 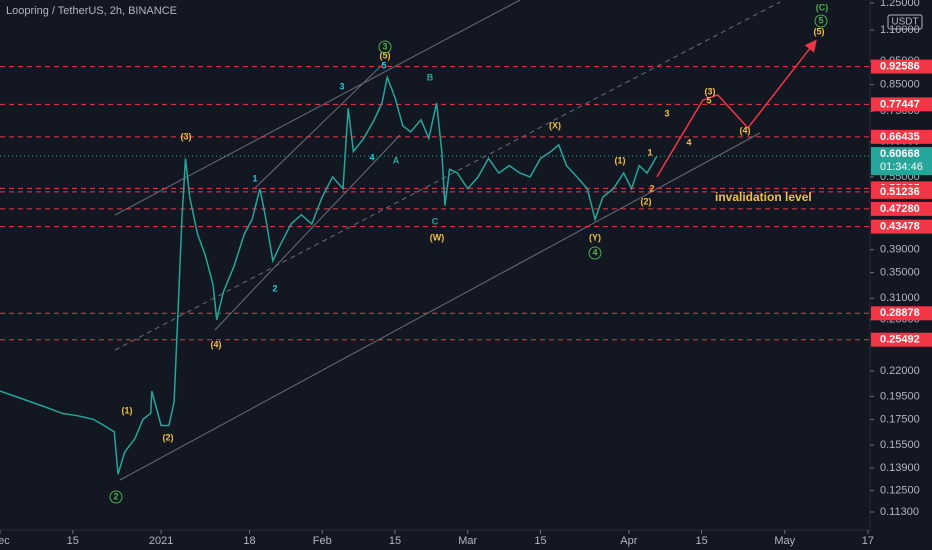 I want to click on x-tick-label: May, so click(x=784, y=541).